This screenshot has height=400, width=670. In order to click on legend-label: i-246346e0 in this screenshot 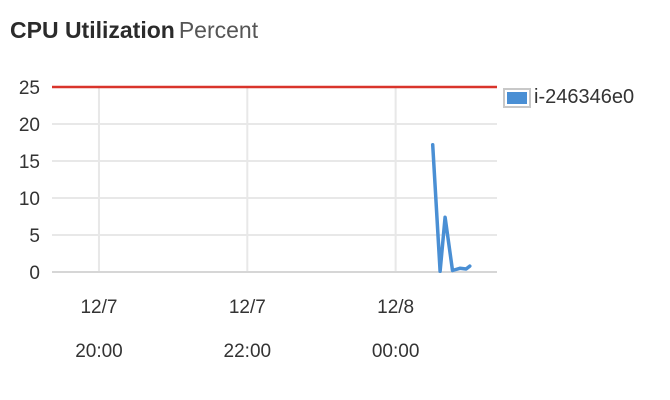, I will do `click(584, 97)`.